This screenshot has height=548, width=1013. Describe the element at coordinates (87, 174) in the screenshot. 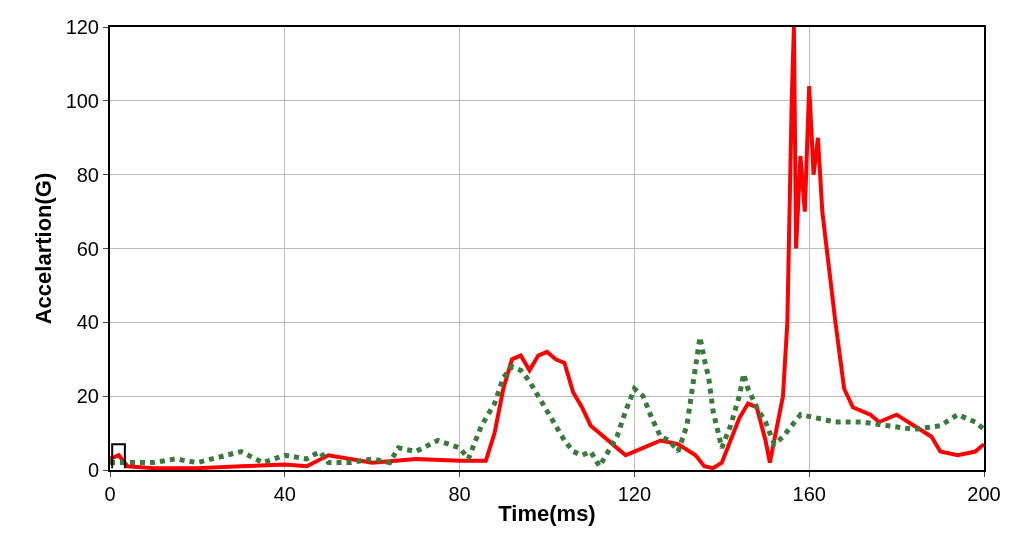

I see `y-tick-label: 80` at that location.